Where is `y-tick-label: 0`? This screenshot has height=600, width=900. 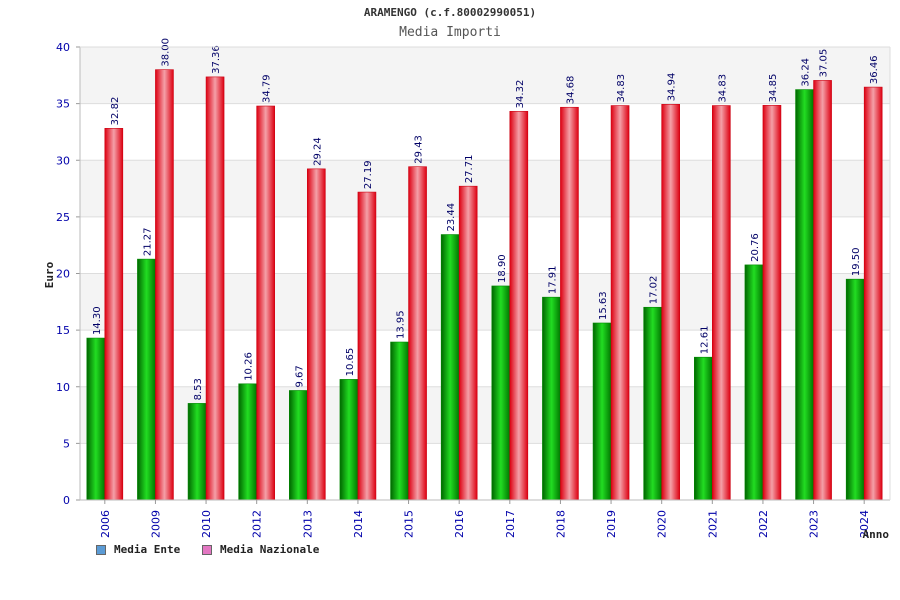 y-tick-label: 0 is located at coordinates (66, 500).